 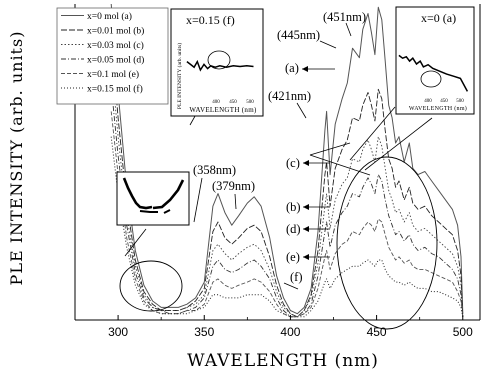 What do you see at coordinates (444, 101) in the screenshot?
I see `inset-a-tick-450: 450` at bounding box center [444, 101].